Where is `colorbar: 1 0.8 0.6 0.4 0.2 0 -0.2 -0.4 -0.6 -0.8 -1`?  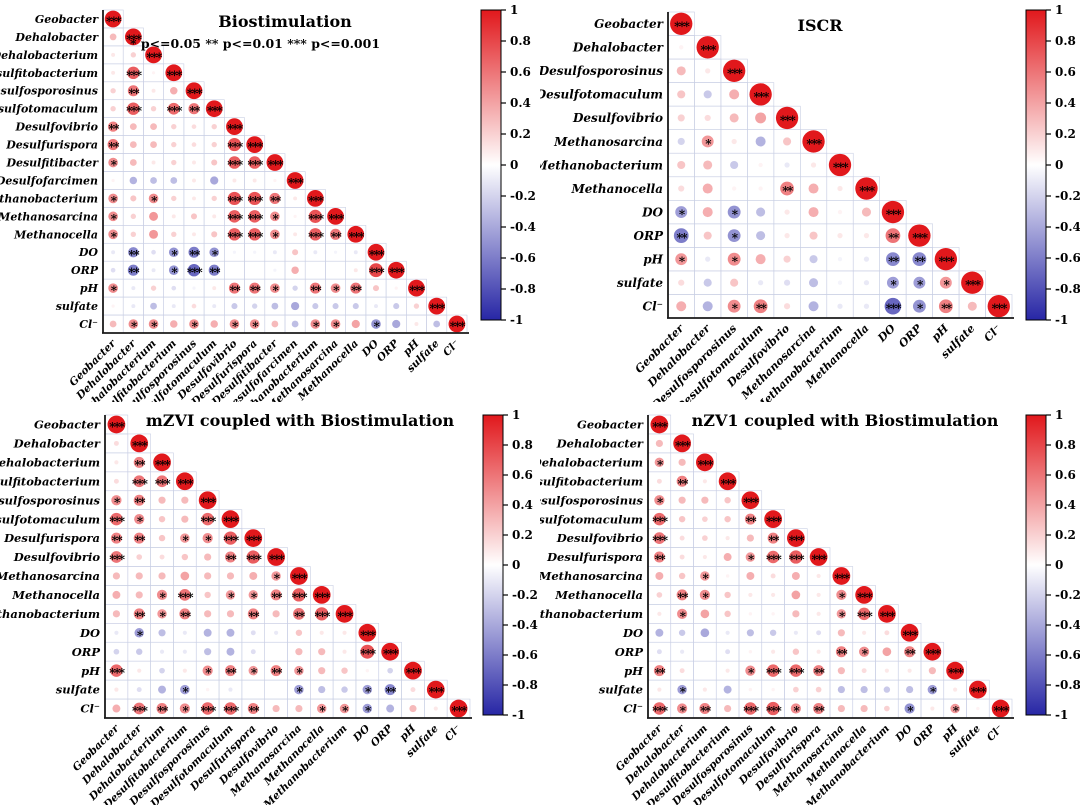
colorbar: 1 0.8 0.6 0.4 0.2 0 -0.2 -0.4 -0.6 -0.8 -1 is located at coordinates (1052, 565).